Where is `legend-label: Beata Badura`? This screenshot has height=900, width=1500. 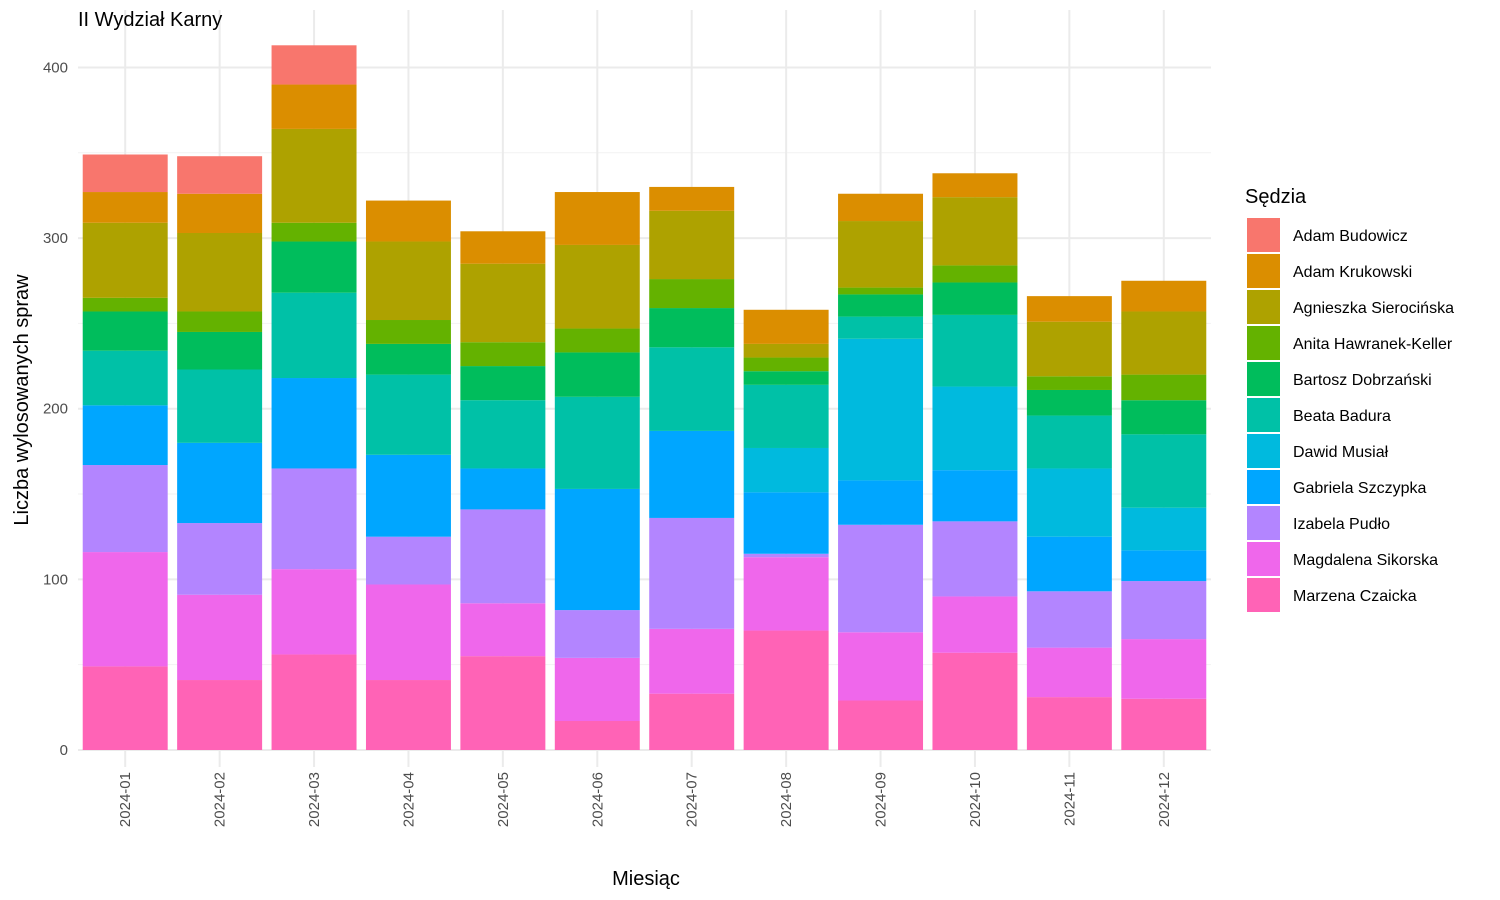
legend-label: Beata Badura is located at coordinates (1342, 416).